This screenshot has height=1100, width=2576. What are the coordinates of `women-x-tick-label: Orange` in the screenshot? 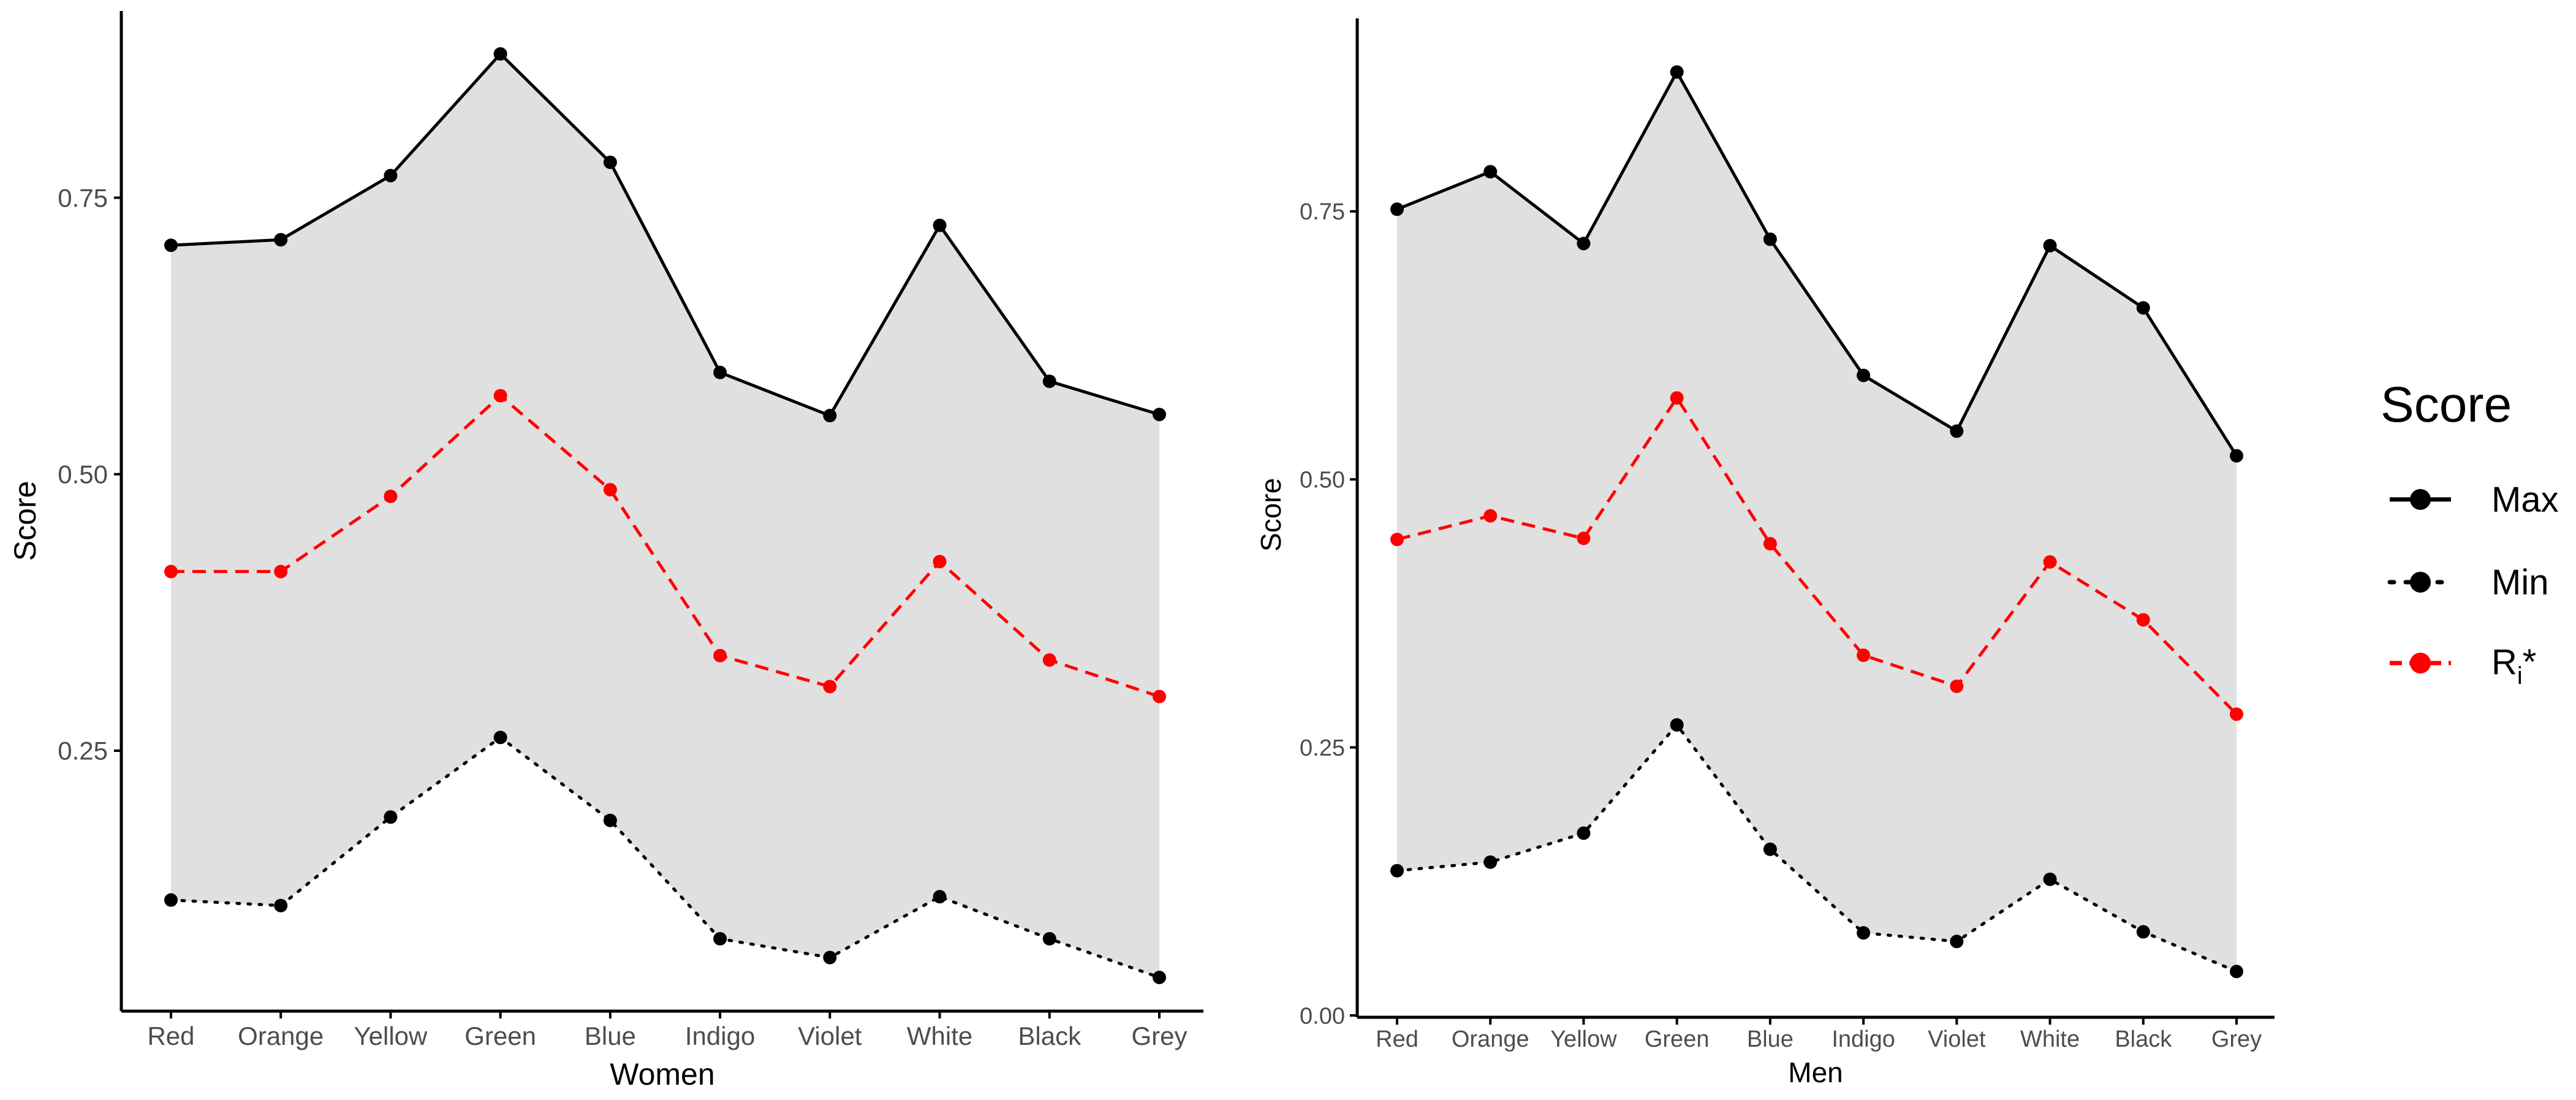 It's located at (281, 1036).